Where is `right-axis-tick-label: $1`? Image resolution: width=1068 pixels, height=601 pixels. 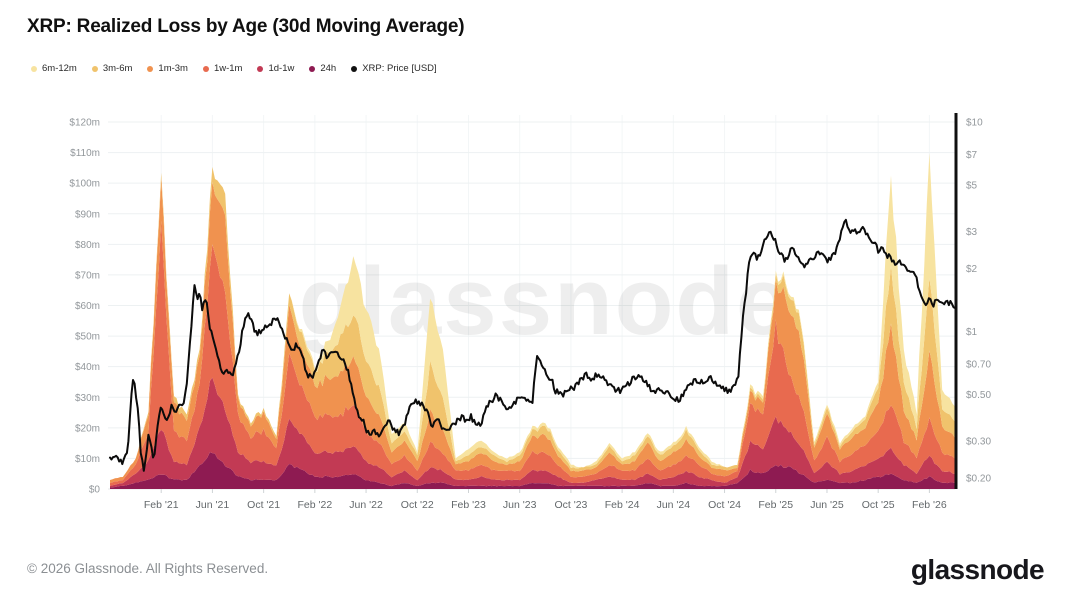 right-axis-tick-label: $1 is located at coordinates (972, 332).